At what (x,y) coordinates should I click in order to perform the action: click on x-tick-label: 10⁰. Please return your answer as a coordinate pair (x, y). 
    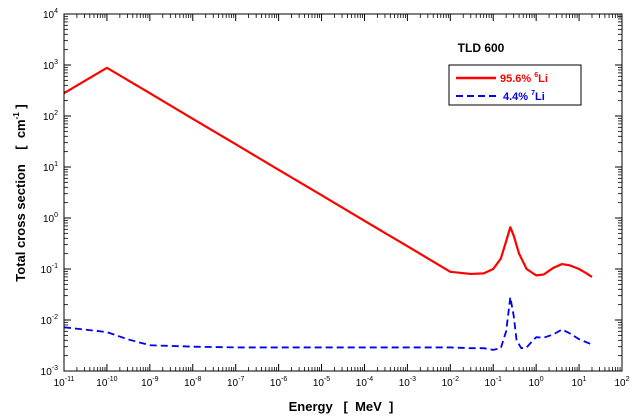
    Looking at the image, I should click on (536, 382).